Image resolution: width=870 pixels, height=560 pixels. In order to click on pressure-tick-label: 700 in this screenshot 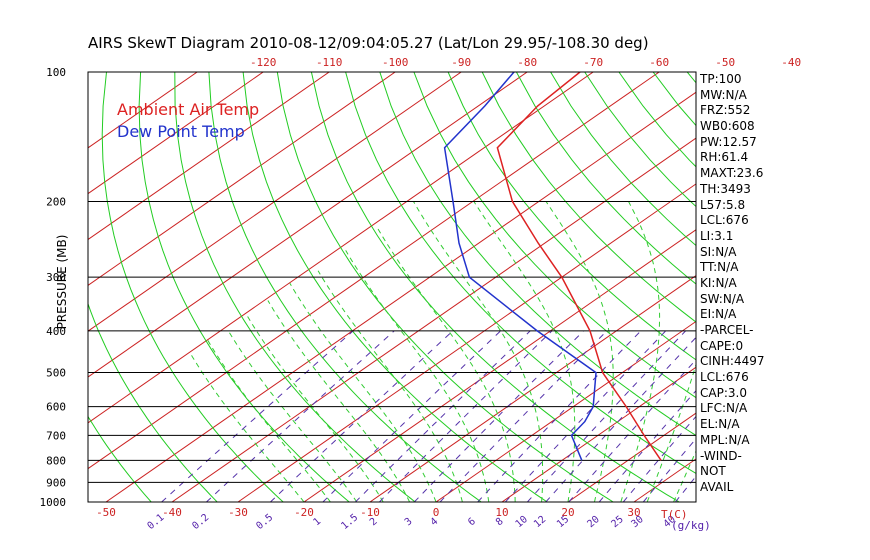, I will do `click(56, 435)`.